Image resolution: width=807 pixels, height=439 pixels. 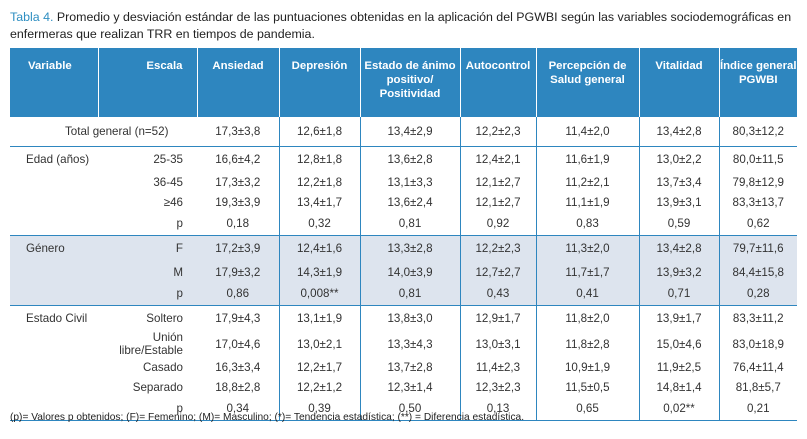 I want to click on header-vitalidad: Vitalidad, so click(x=679, y=82).